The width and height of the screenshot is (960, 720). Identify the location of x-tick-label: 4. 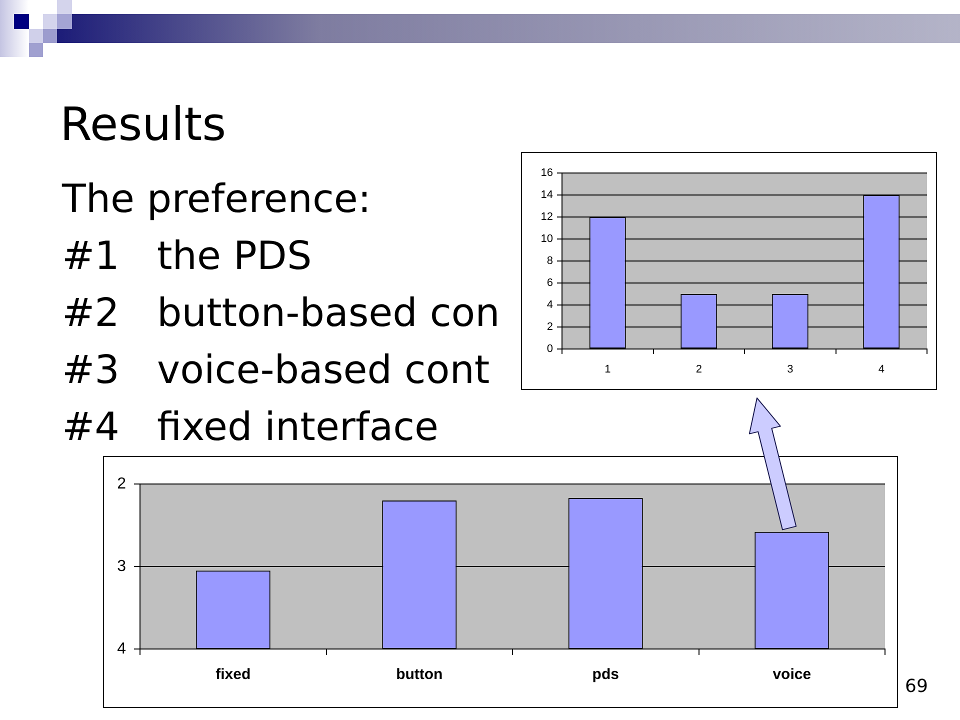
(881, 370).